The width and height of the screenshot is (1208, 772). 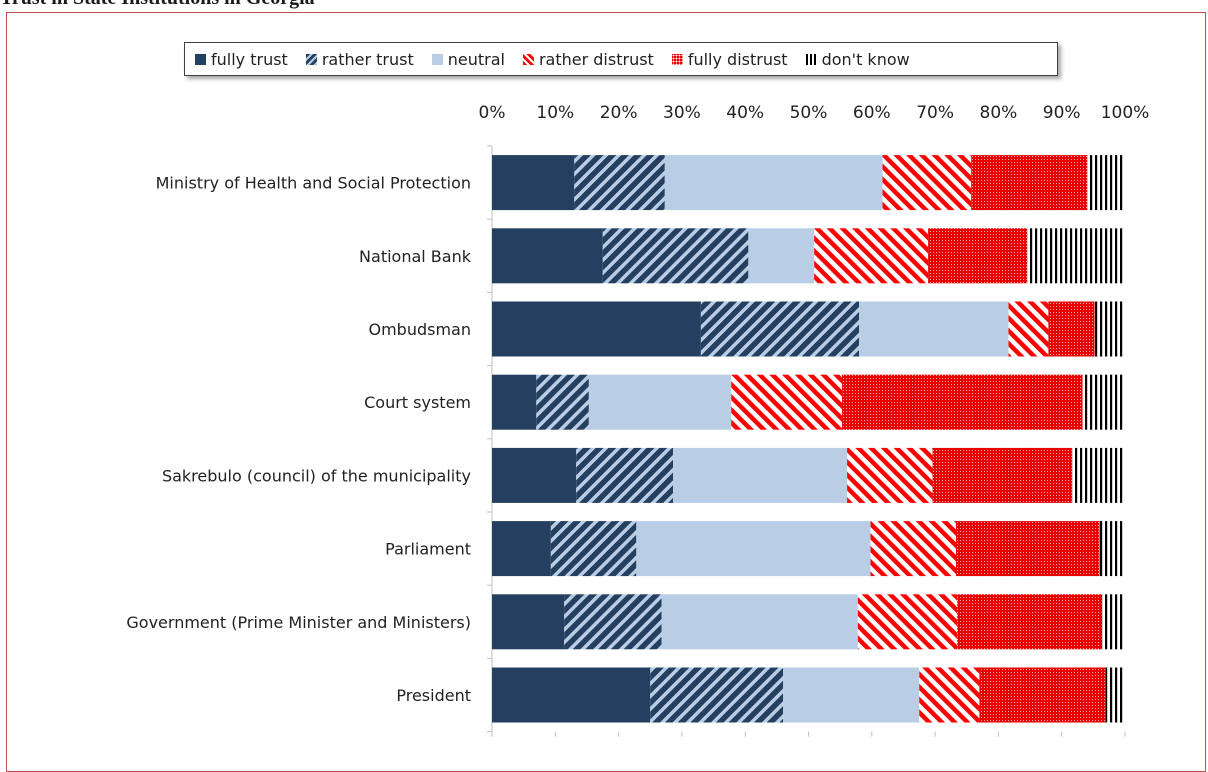 What do you see at coordinates (367, 59) in the screenshot?
I see `legend-label-rather-trust: rather trust` at bounding box center [367, 59].